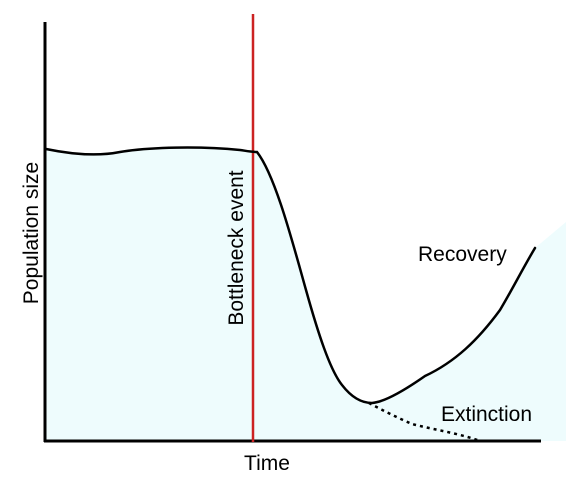 The height and width of the screenshot is (480, 566). Describe the element at coordinates (486, 414) in the screenshot. I see `extinction-label: Extinction` at that location.